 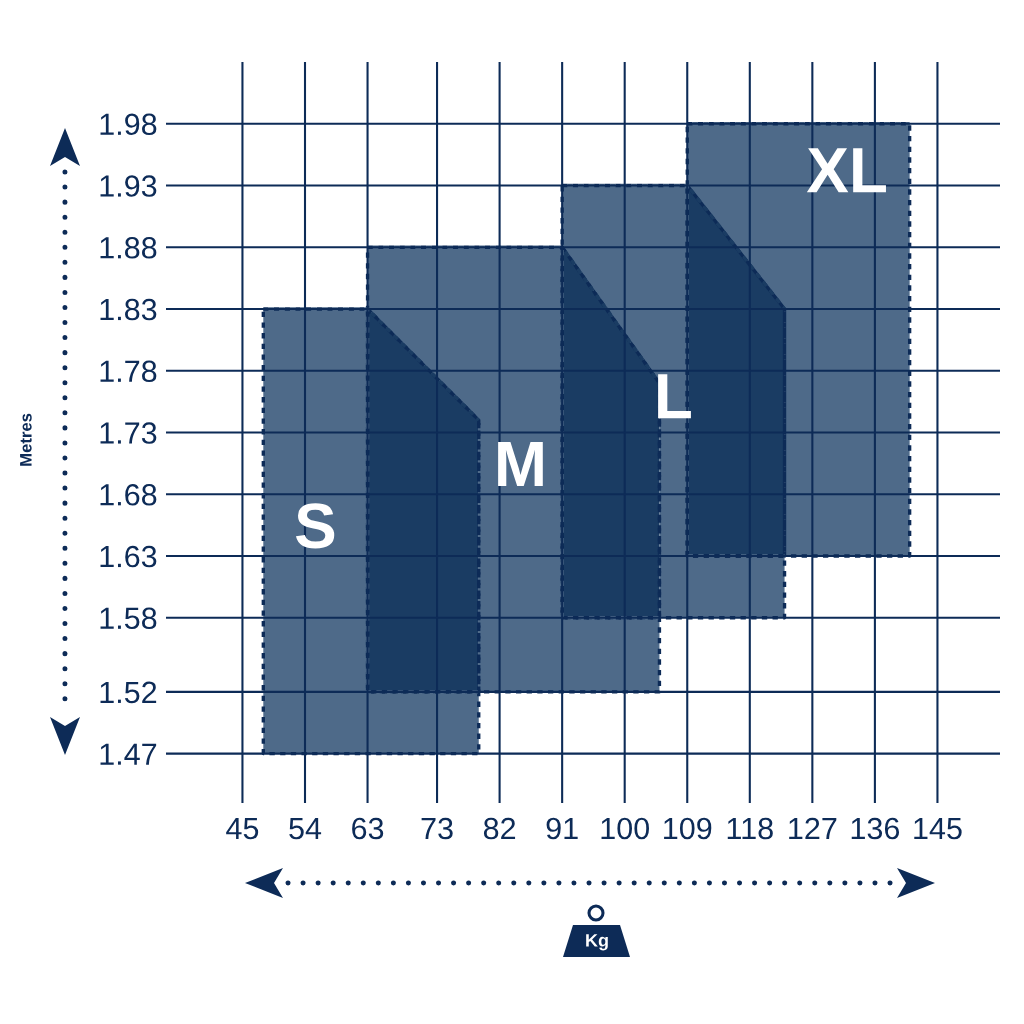 What do you see at coordinates (128, 692) in the screenshot?
I see `y-tick-label: 1.52` at bounding box center [128, 692].